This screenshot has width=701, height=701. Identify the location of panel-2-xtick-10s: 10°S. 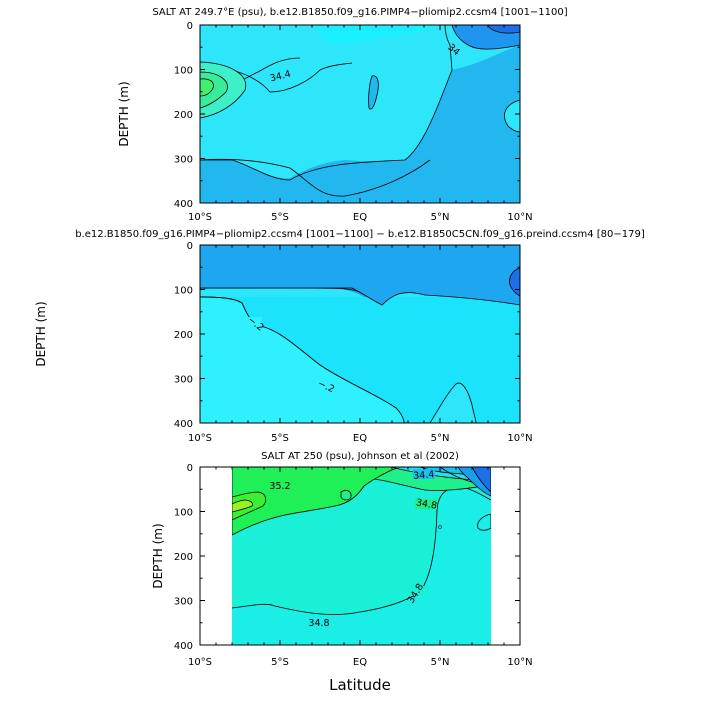
(200, 438).